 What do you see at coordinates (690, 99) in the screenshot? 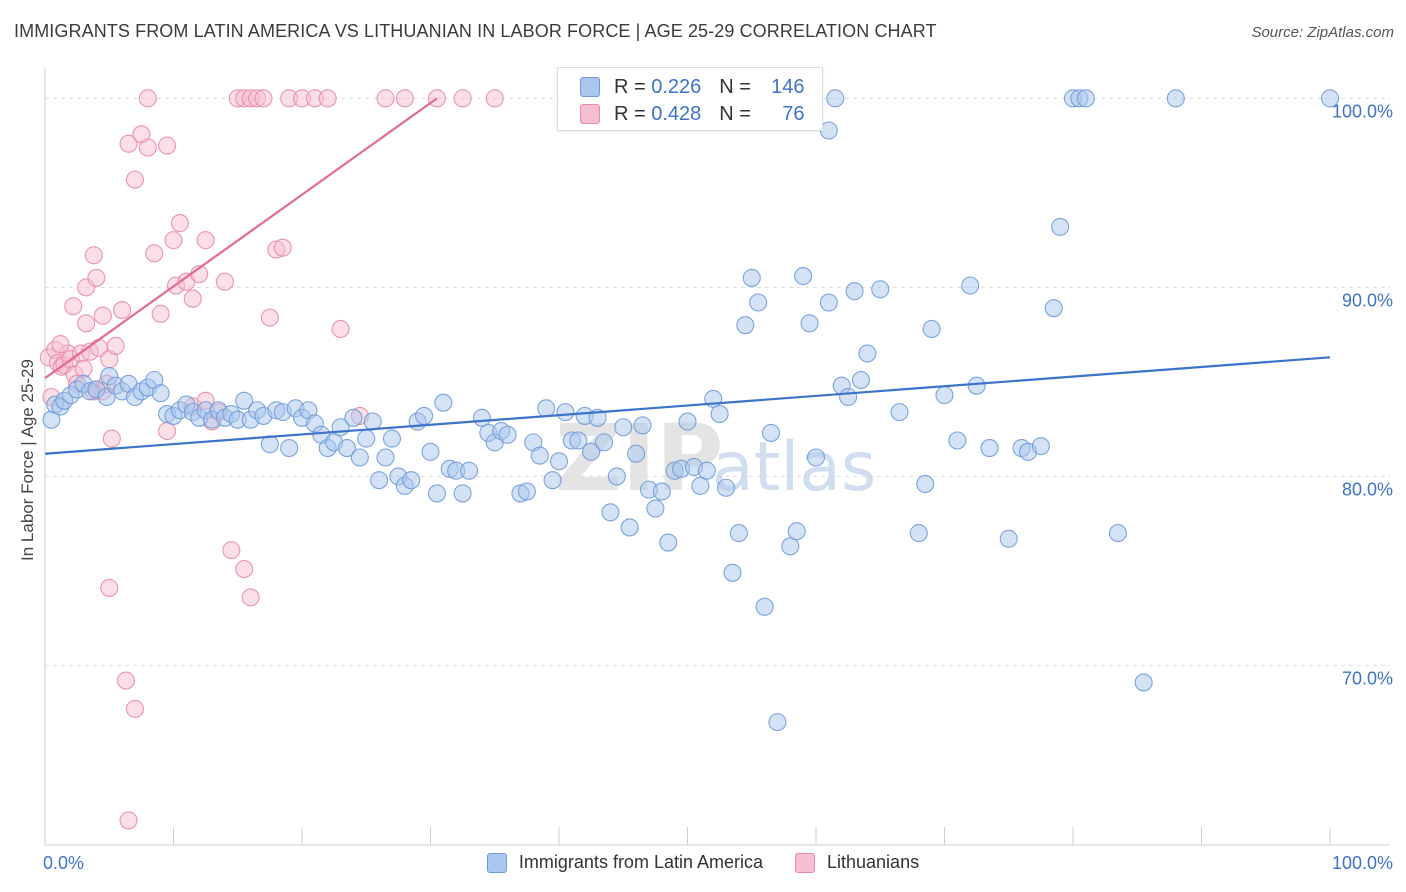
I see `correlation-legend: R = 0.226 N = 146 R = 0.428 N = 76` at bounding box center [690, 99].